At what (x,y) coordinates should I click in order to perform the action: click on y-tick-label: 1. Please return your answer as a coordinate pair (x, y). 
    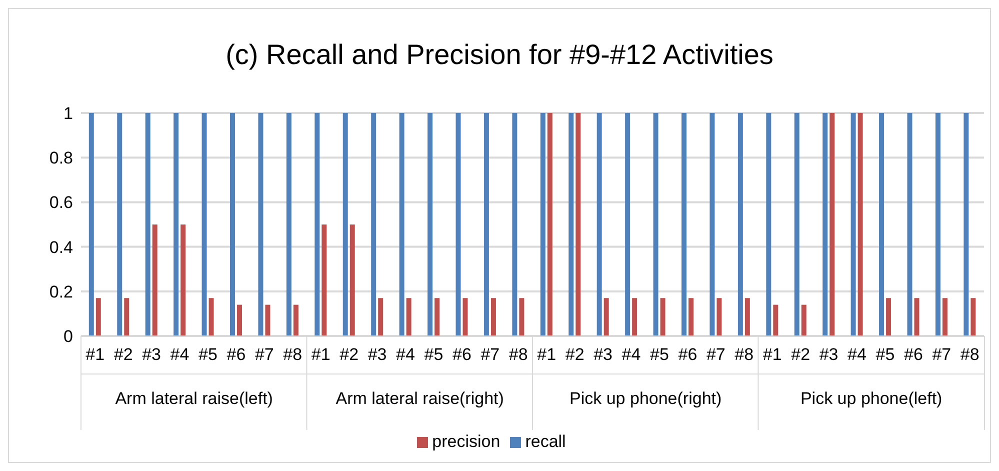
    Looking at the image, I should click on (68, 114).